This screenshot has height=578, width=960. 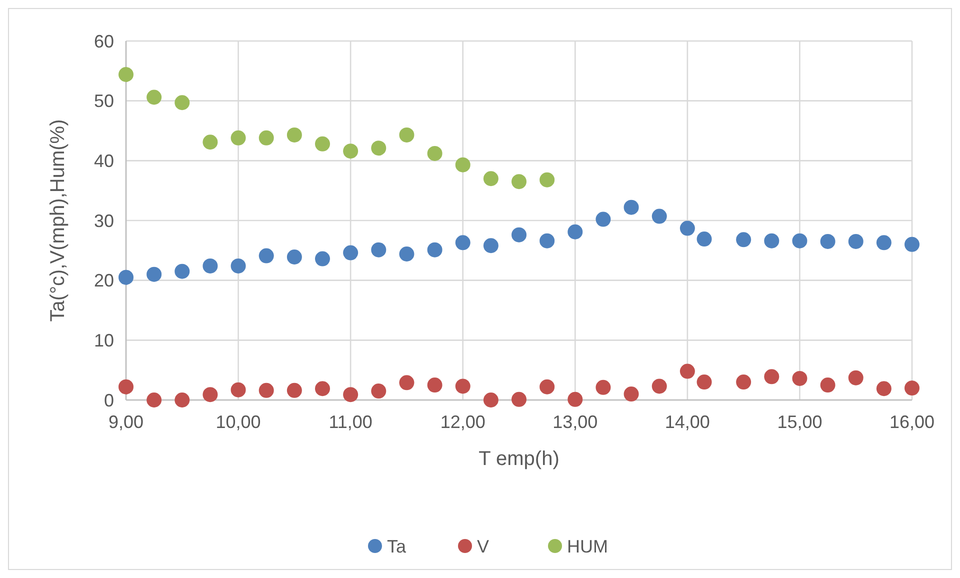 I want to click on legend-label: V, so click(x=483, y=546).